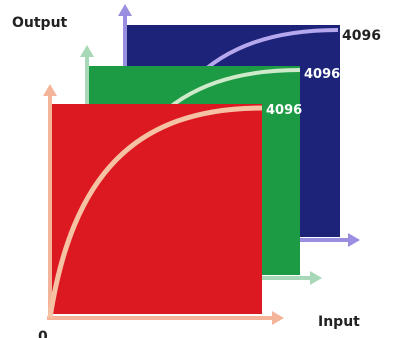 The image size is (395, 338). What do you see at coordinates (354, 240) in the screenshot?
I see `blue-x-arrowhead` at bounding box center [354, 240].